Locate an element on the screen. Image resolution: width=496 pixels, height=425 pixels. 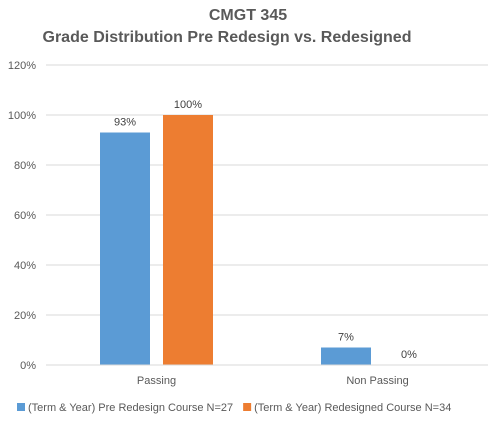
y-tick-label: 100% is located at coordinates (22, 116).